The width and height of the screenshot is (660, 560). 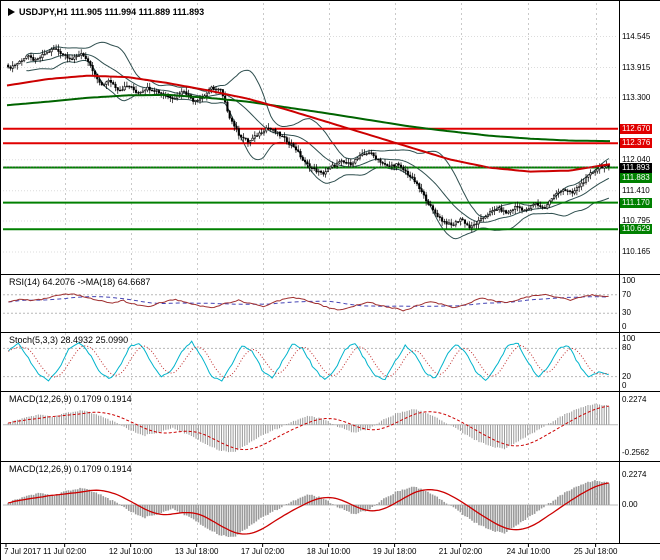 What do you see at coordinates (11, 12) in the screenshot?
I see `symbol-marker-icon` at bounding box center [11, 12].